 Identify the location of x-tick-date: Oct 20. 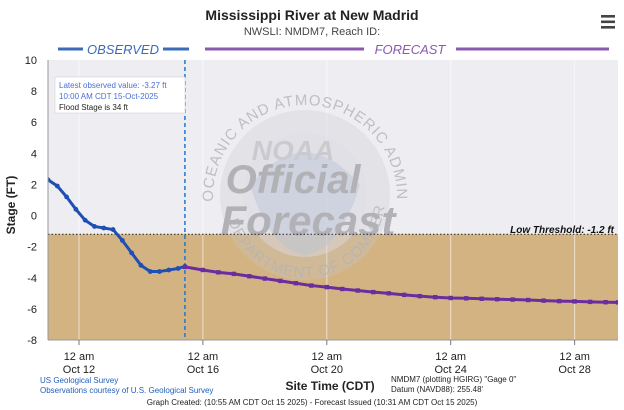
(327, 370).